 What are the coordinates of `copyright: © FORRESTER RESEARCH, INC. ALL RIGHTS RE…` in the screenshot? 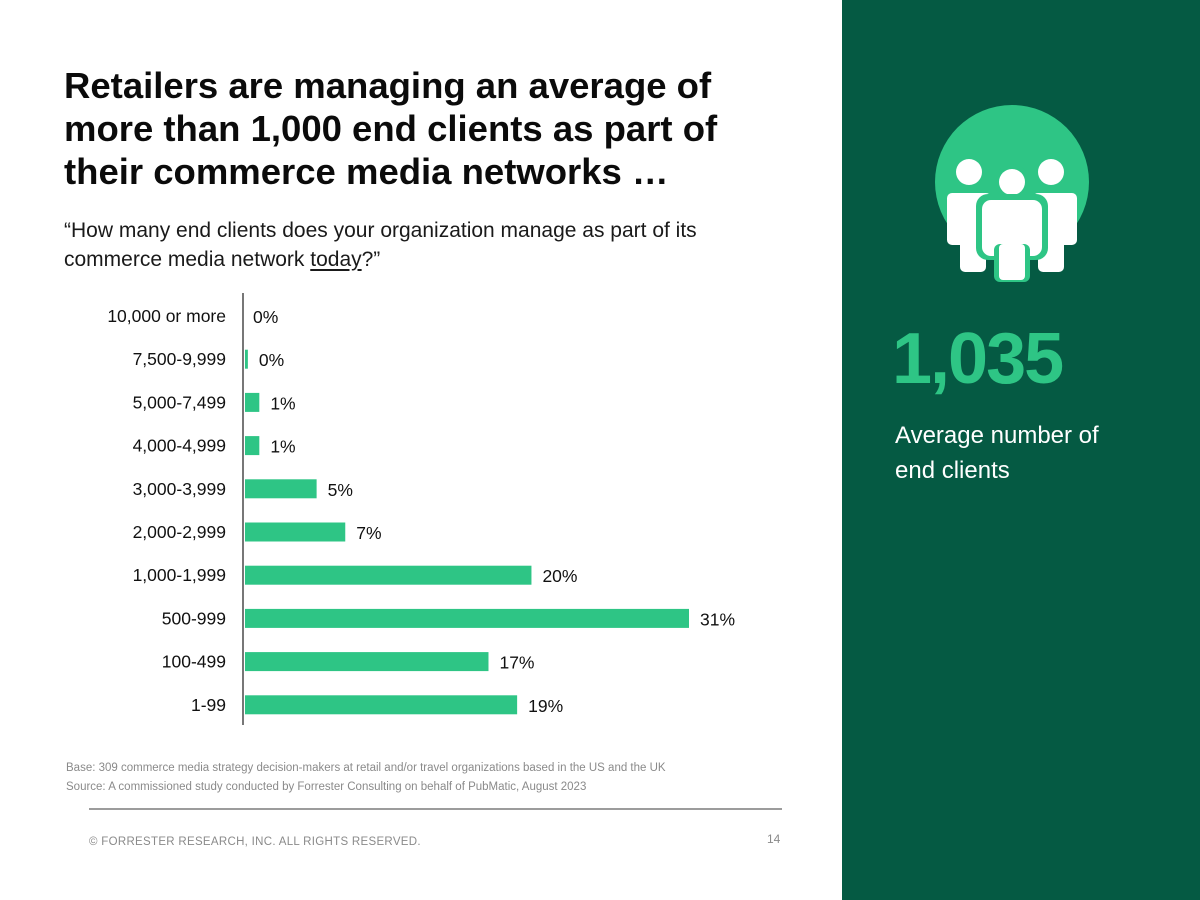 It's located at (255, 842).